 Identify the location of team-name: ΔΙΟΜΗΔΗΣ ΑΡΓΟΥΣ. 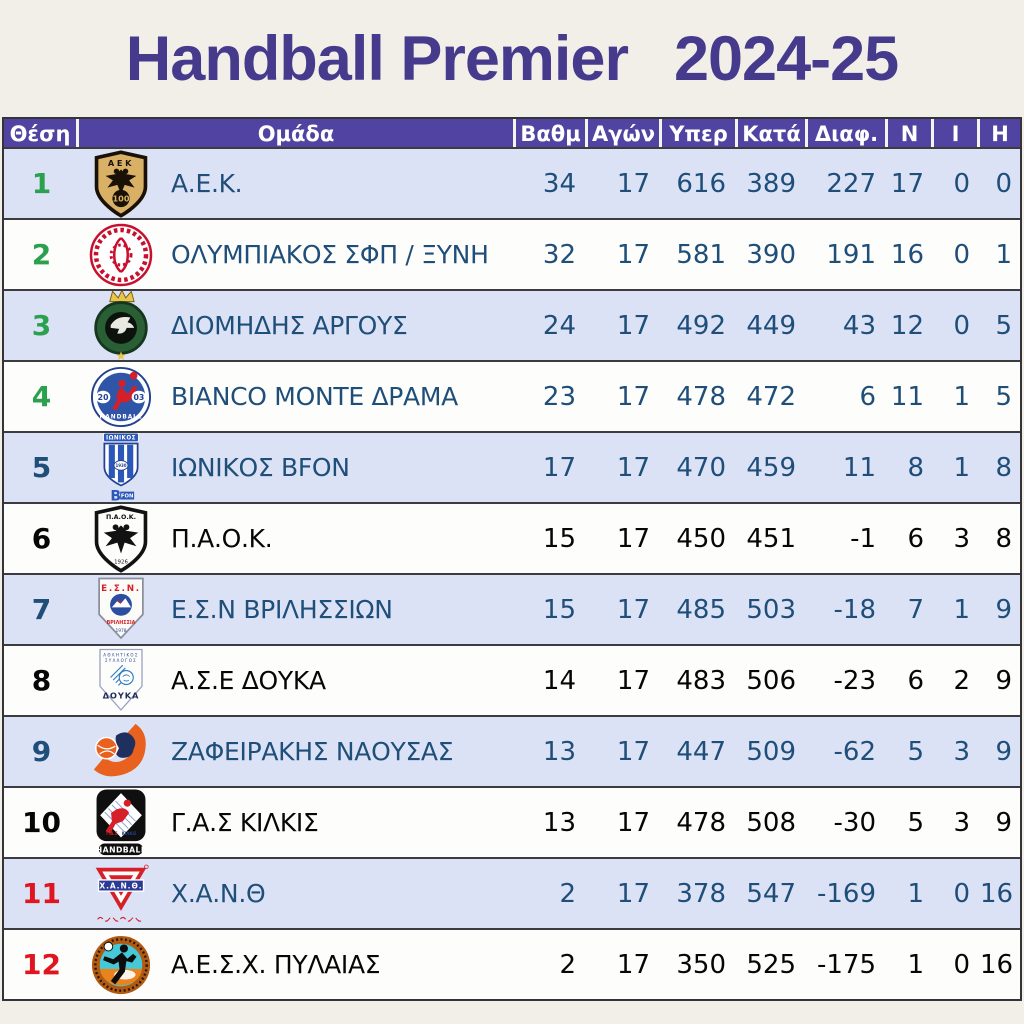
(289, 325).